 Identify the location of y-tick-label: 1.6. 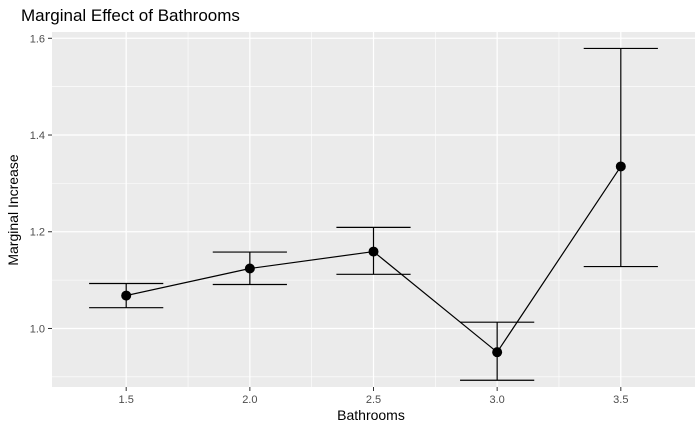
(37, 39).